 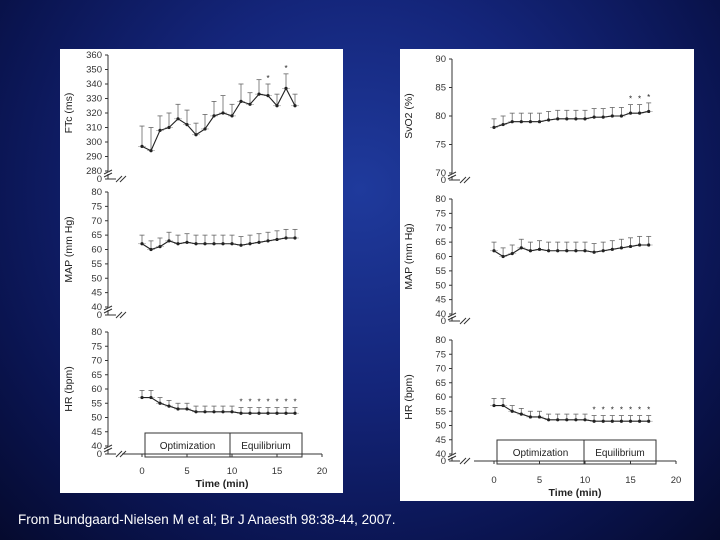 What do you see at coordinates (94, 128) in the screenshot?
I see `y-tick-label: 310` at bounding box center [94, 128].